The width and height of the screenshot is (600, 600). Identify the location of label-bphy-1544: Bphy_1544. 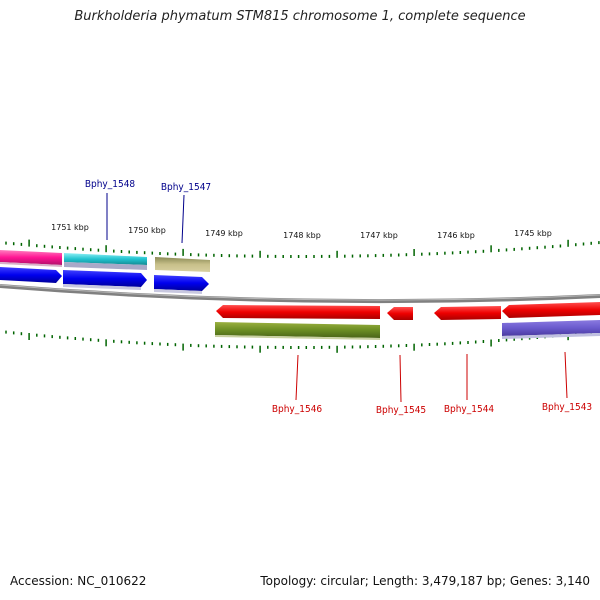
(469, 409).